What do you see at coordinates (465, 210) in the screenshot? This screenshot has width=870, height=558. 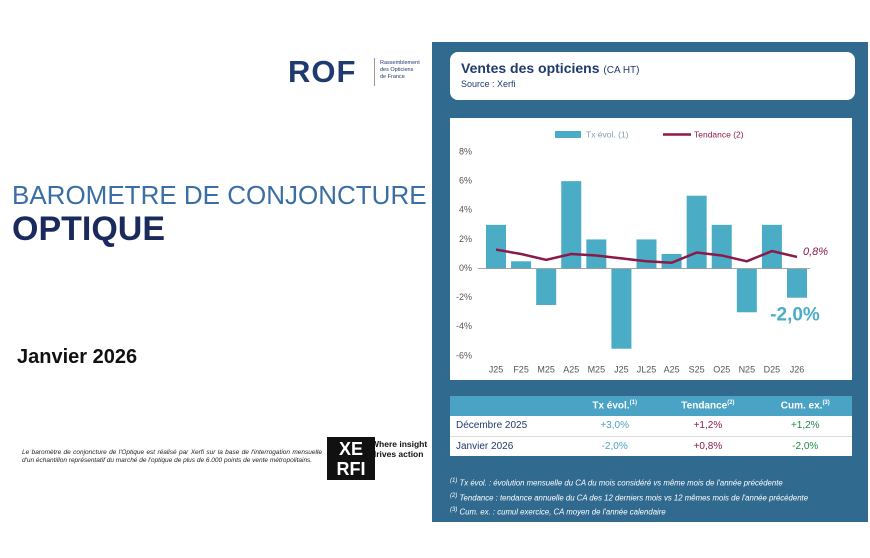 I see `y-tick-label: 4%` at bounding box center [465, 210].